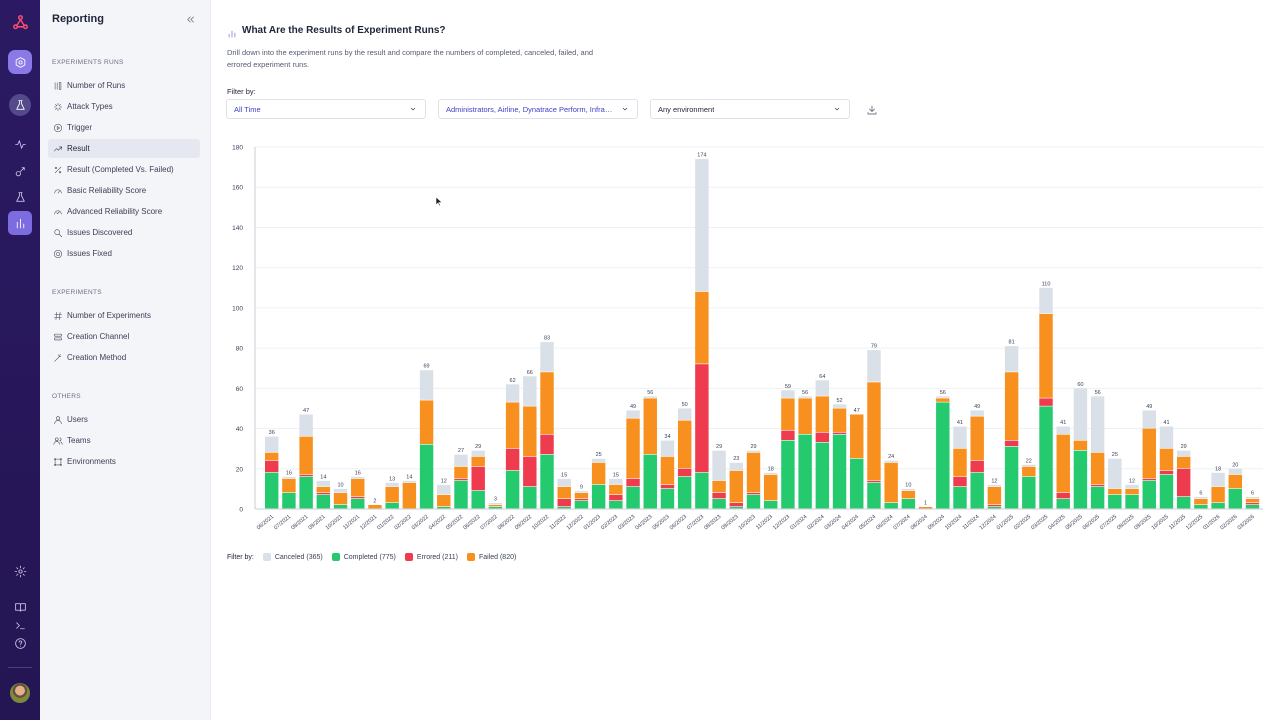  I want to click on sidebar-item-creation-method: Creation Method, so click(124, 357).